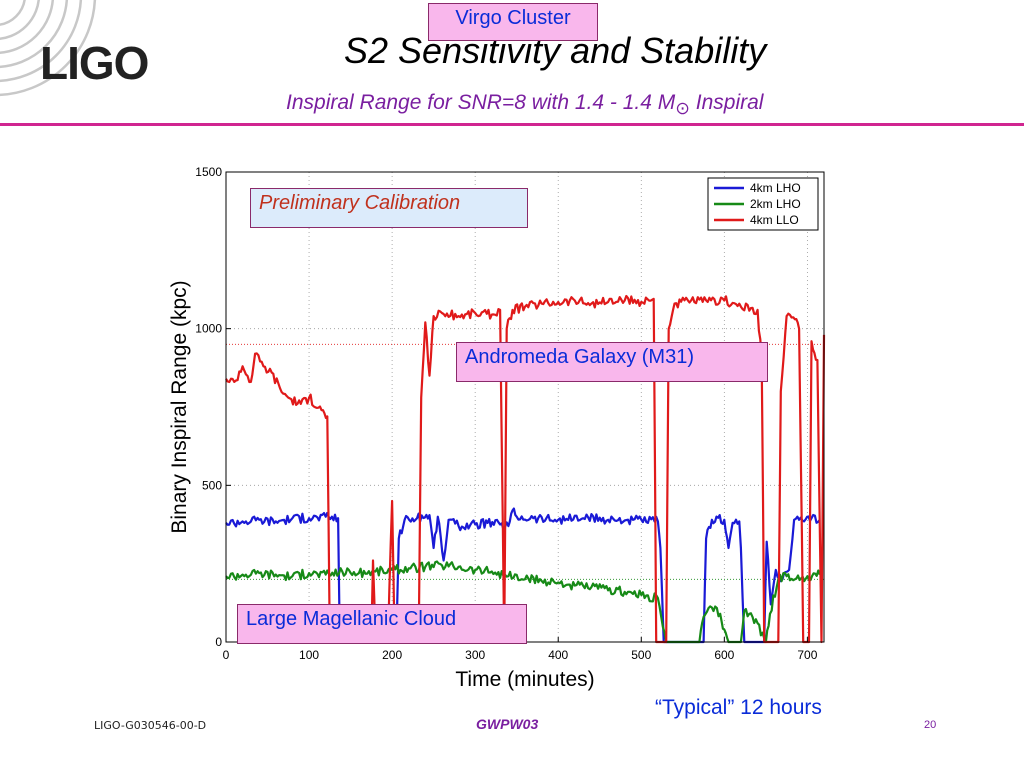 The image size is (1024, 768). I want to click on y-tick-label: 1000, so click(208, 329).